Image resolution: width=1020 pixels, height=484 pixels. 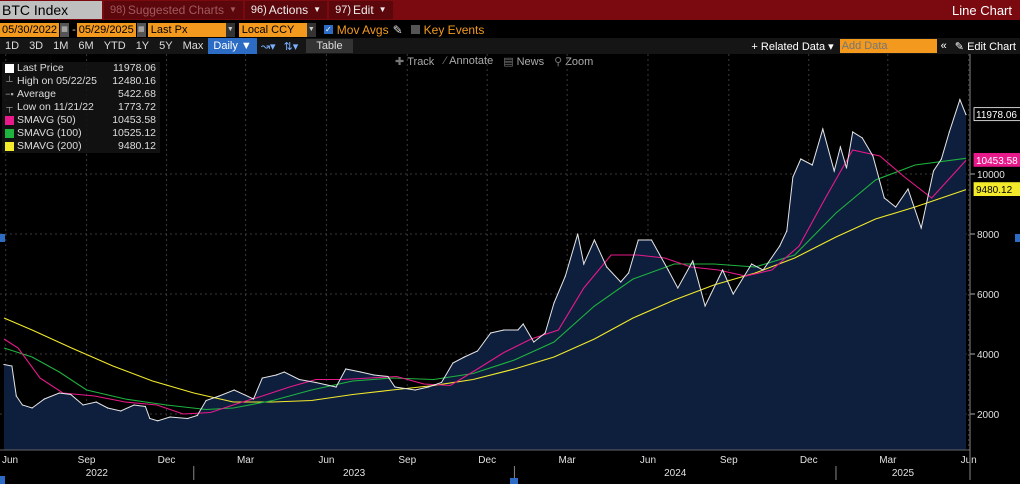 What do you see at coordinates (888, 46) in the screenshot?
I see `add-data-input` at bounding box center [888, 46].